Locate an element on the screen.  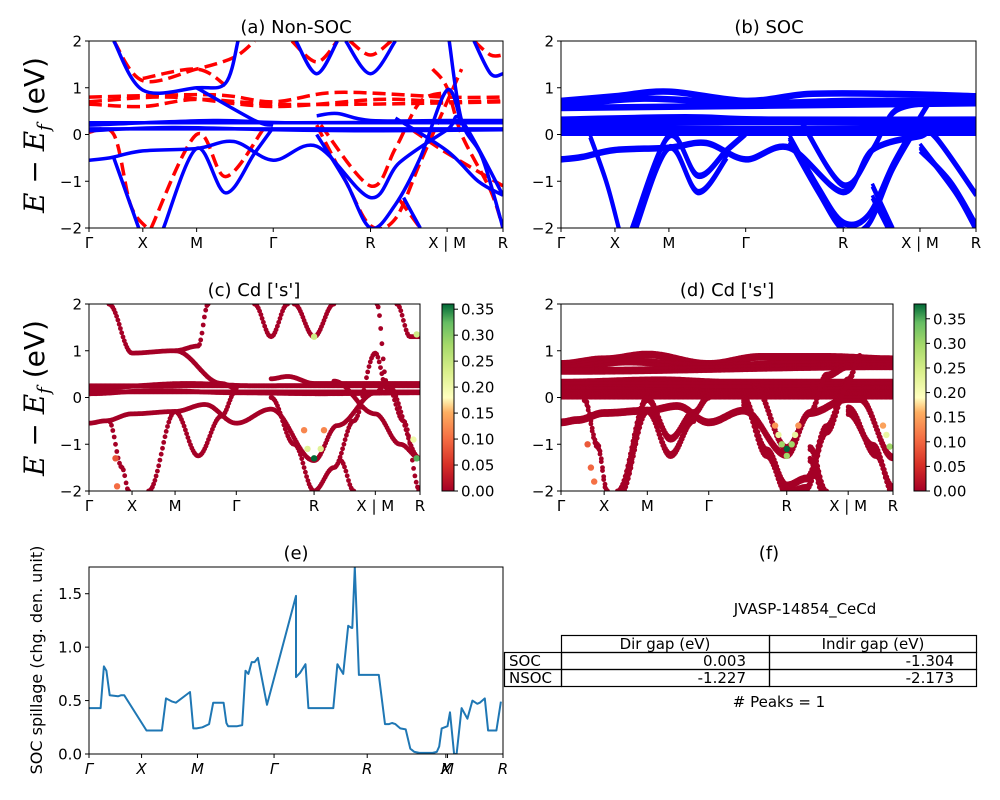
panel-c-xtick-label: R is located at coordinates (314, 506).